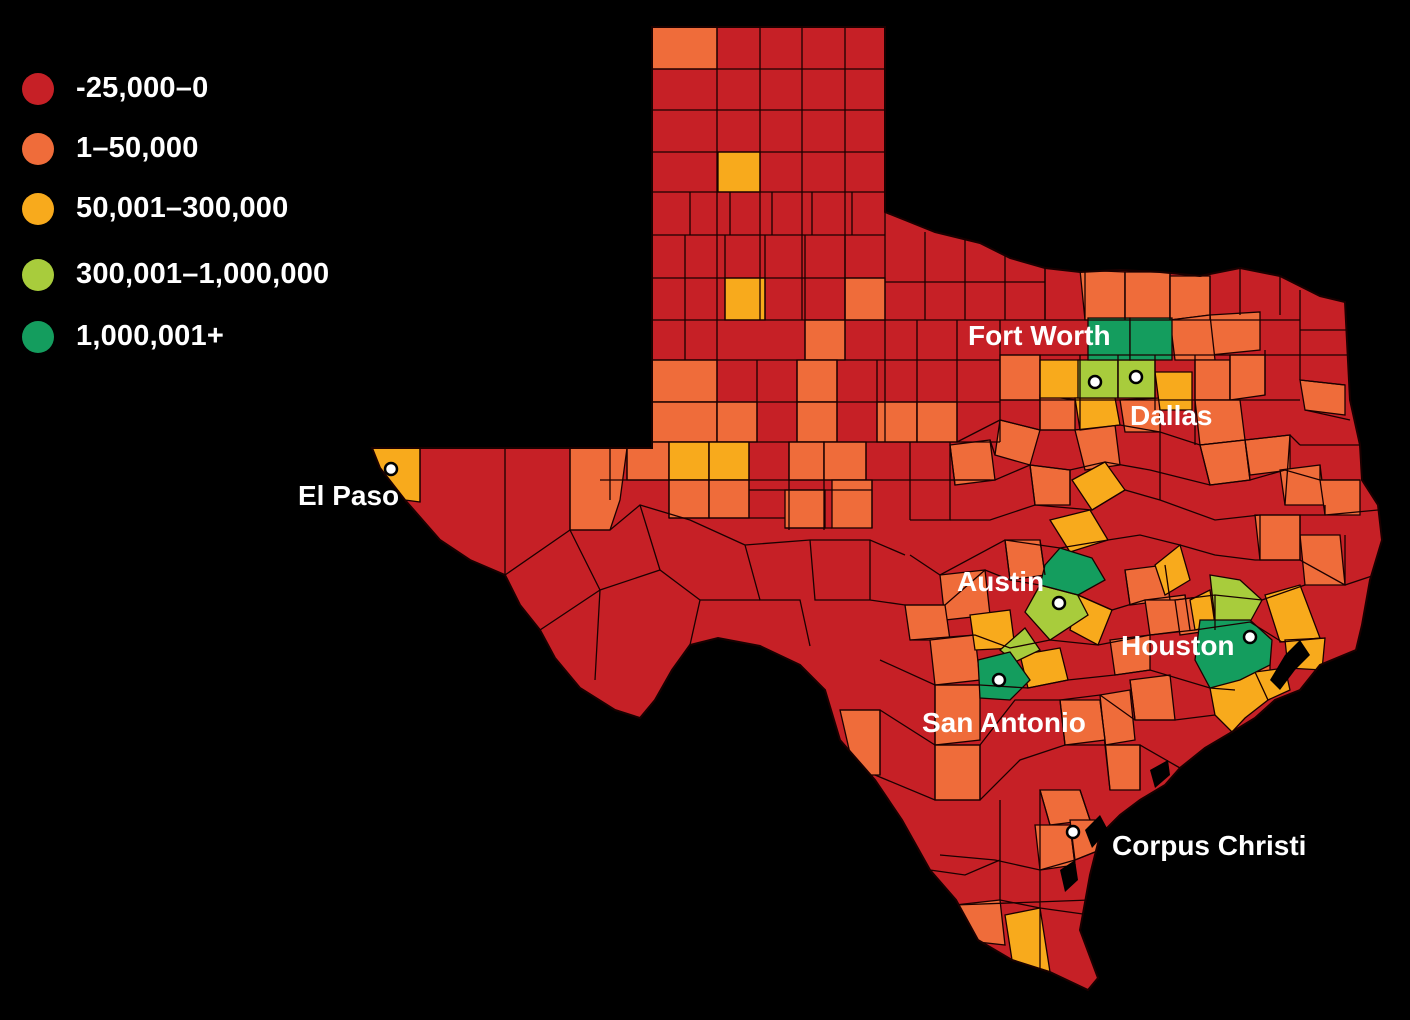 This screenshot has height=1020, width=1410. Describe the element at coordinates (1250, 637) in the screenshot. I see `city-marker-houston` at that location.